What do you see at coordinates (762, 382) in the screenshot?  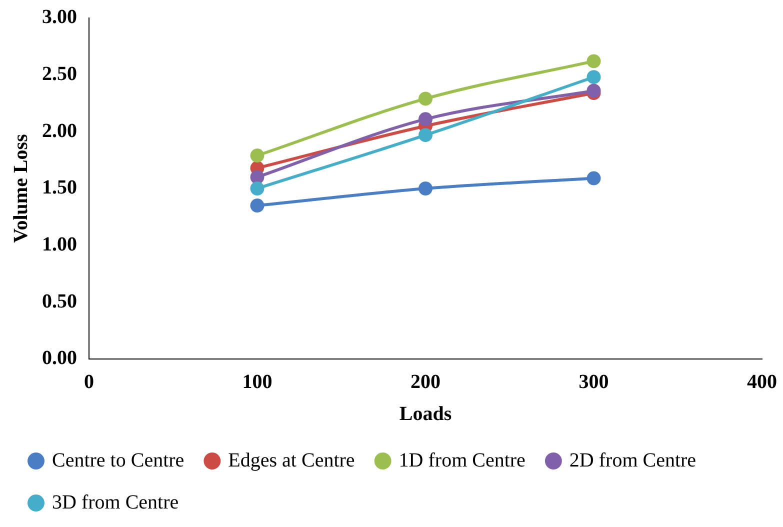 I see `x-tick-label: 400` at bounding box center [762, 382].